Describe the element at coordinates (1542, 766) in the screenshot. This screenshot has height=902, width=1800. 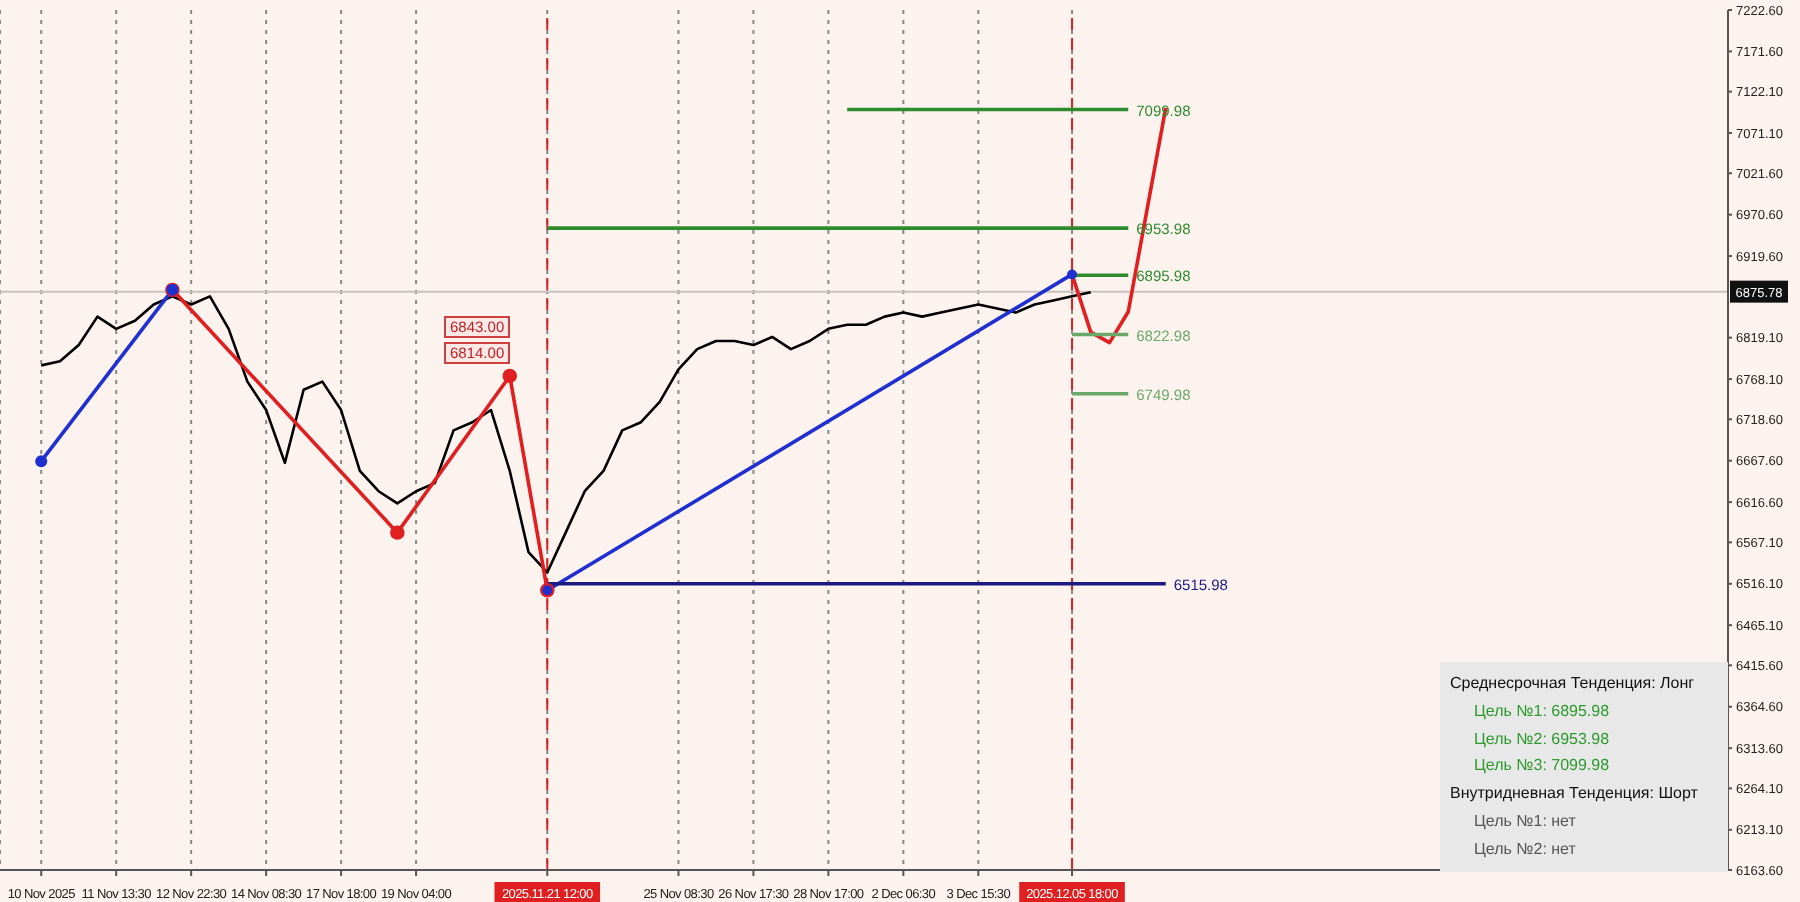
I see `annotation: Цель №3: 7099.98` at that location.